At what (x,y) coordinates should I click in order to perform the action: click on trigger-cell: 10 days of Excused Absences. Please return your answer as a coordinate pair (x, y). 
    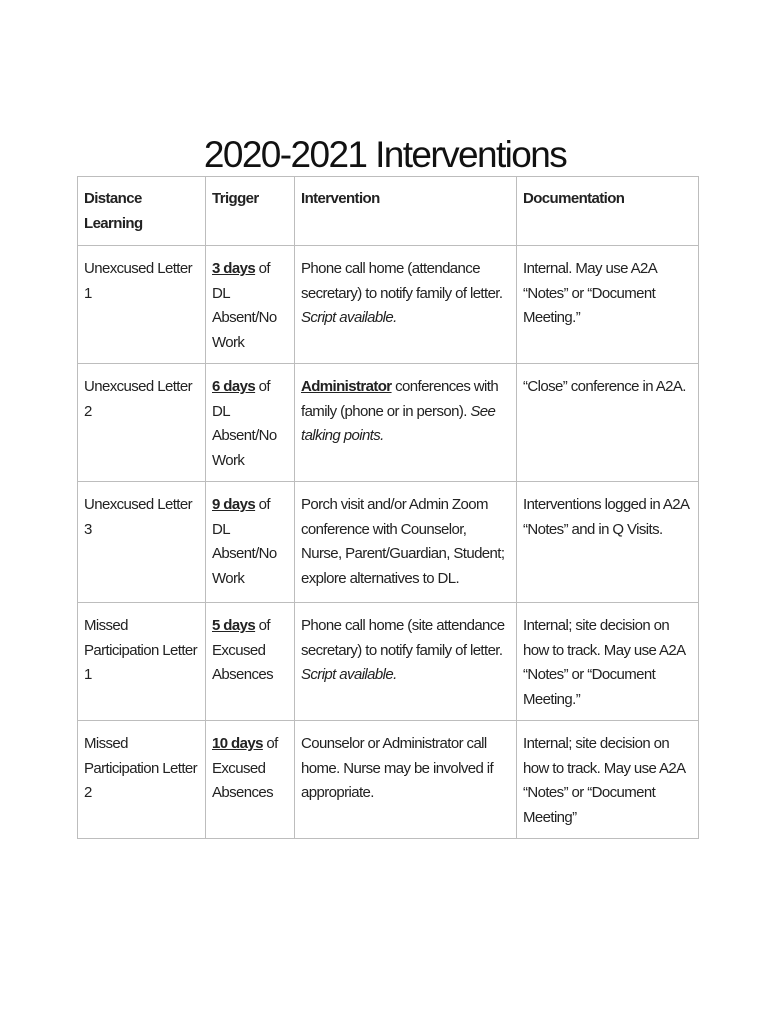
    Looking at the image, I should click on (250, 779).